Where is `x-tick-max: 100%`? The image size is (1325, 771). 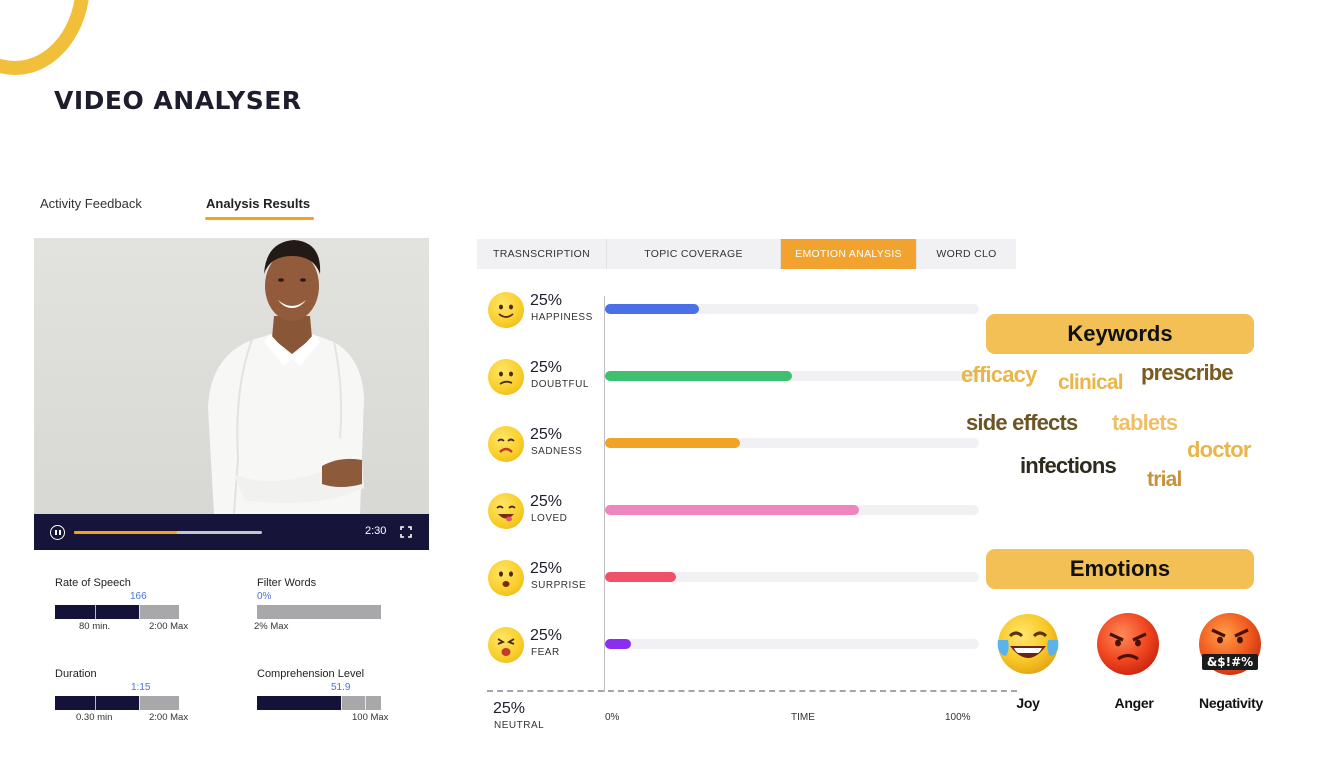
x-tick-max: 100% is located at coordinates (958, 717).